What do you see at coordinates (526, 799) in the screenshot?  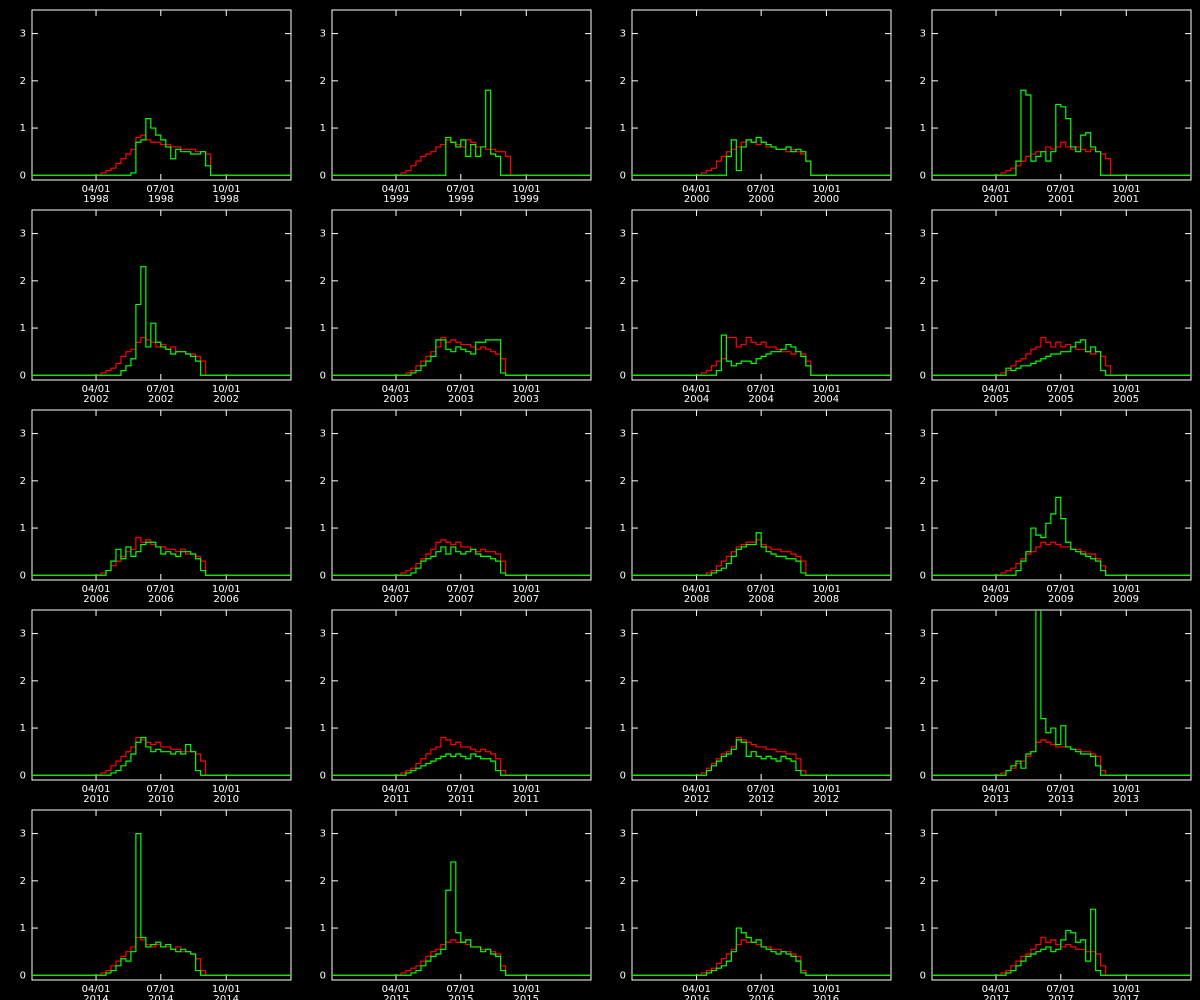 I see `x-tick-label: 2011` at bounding box center [526, 799].